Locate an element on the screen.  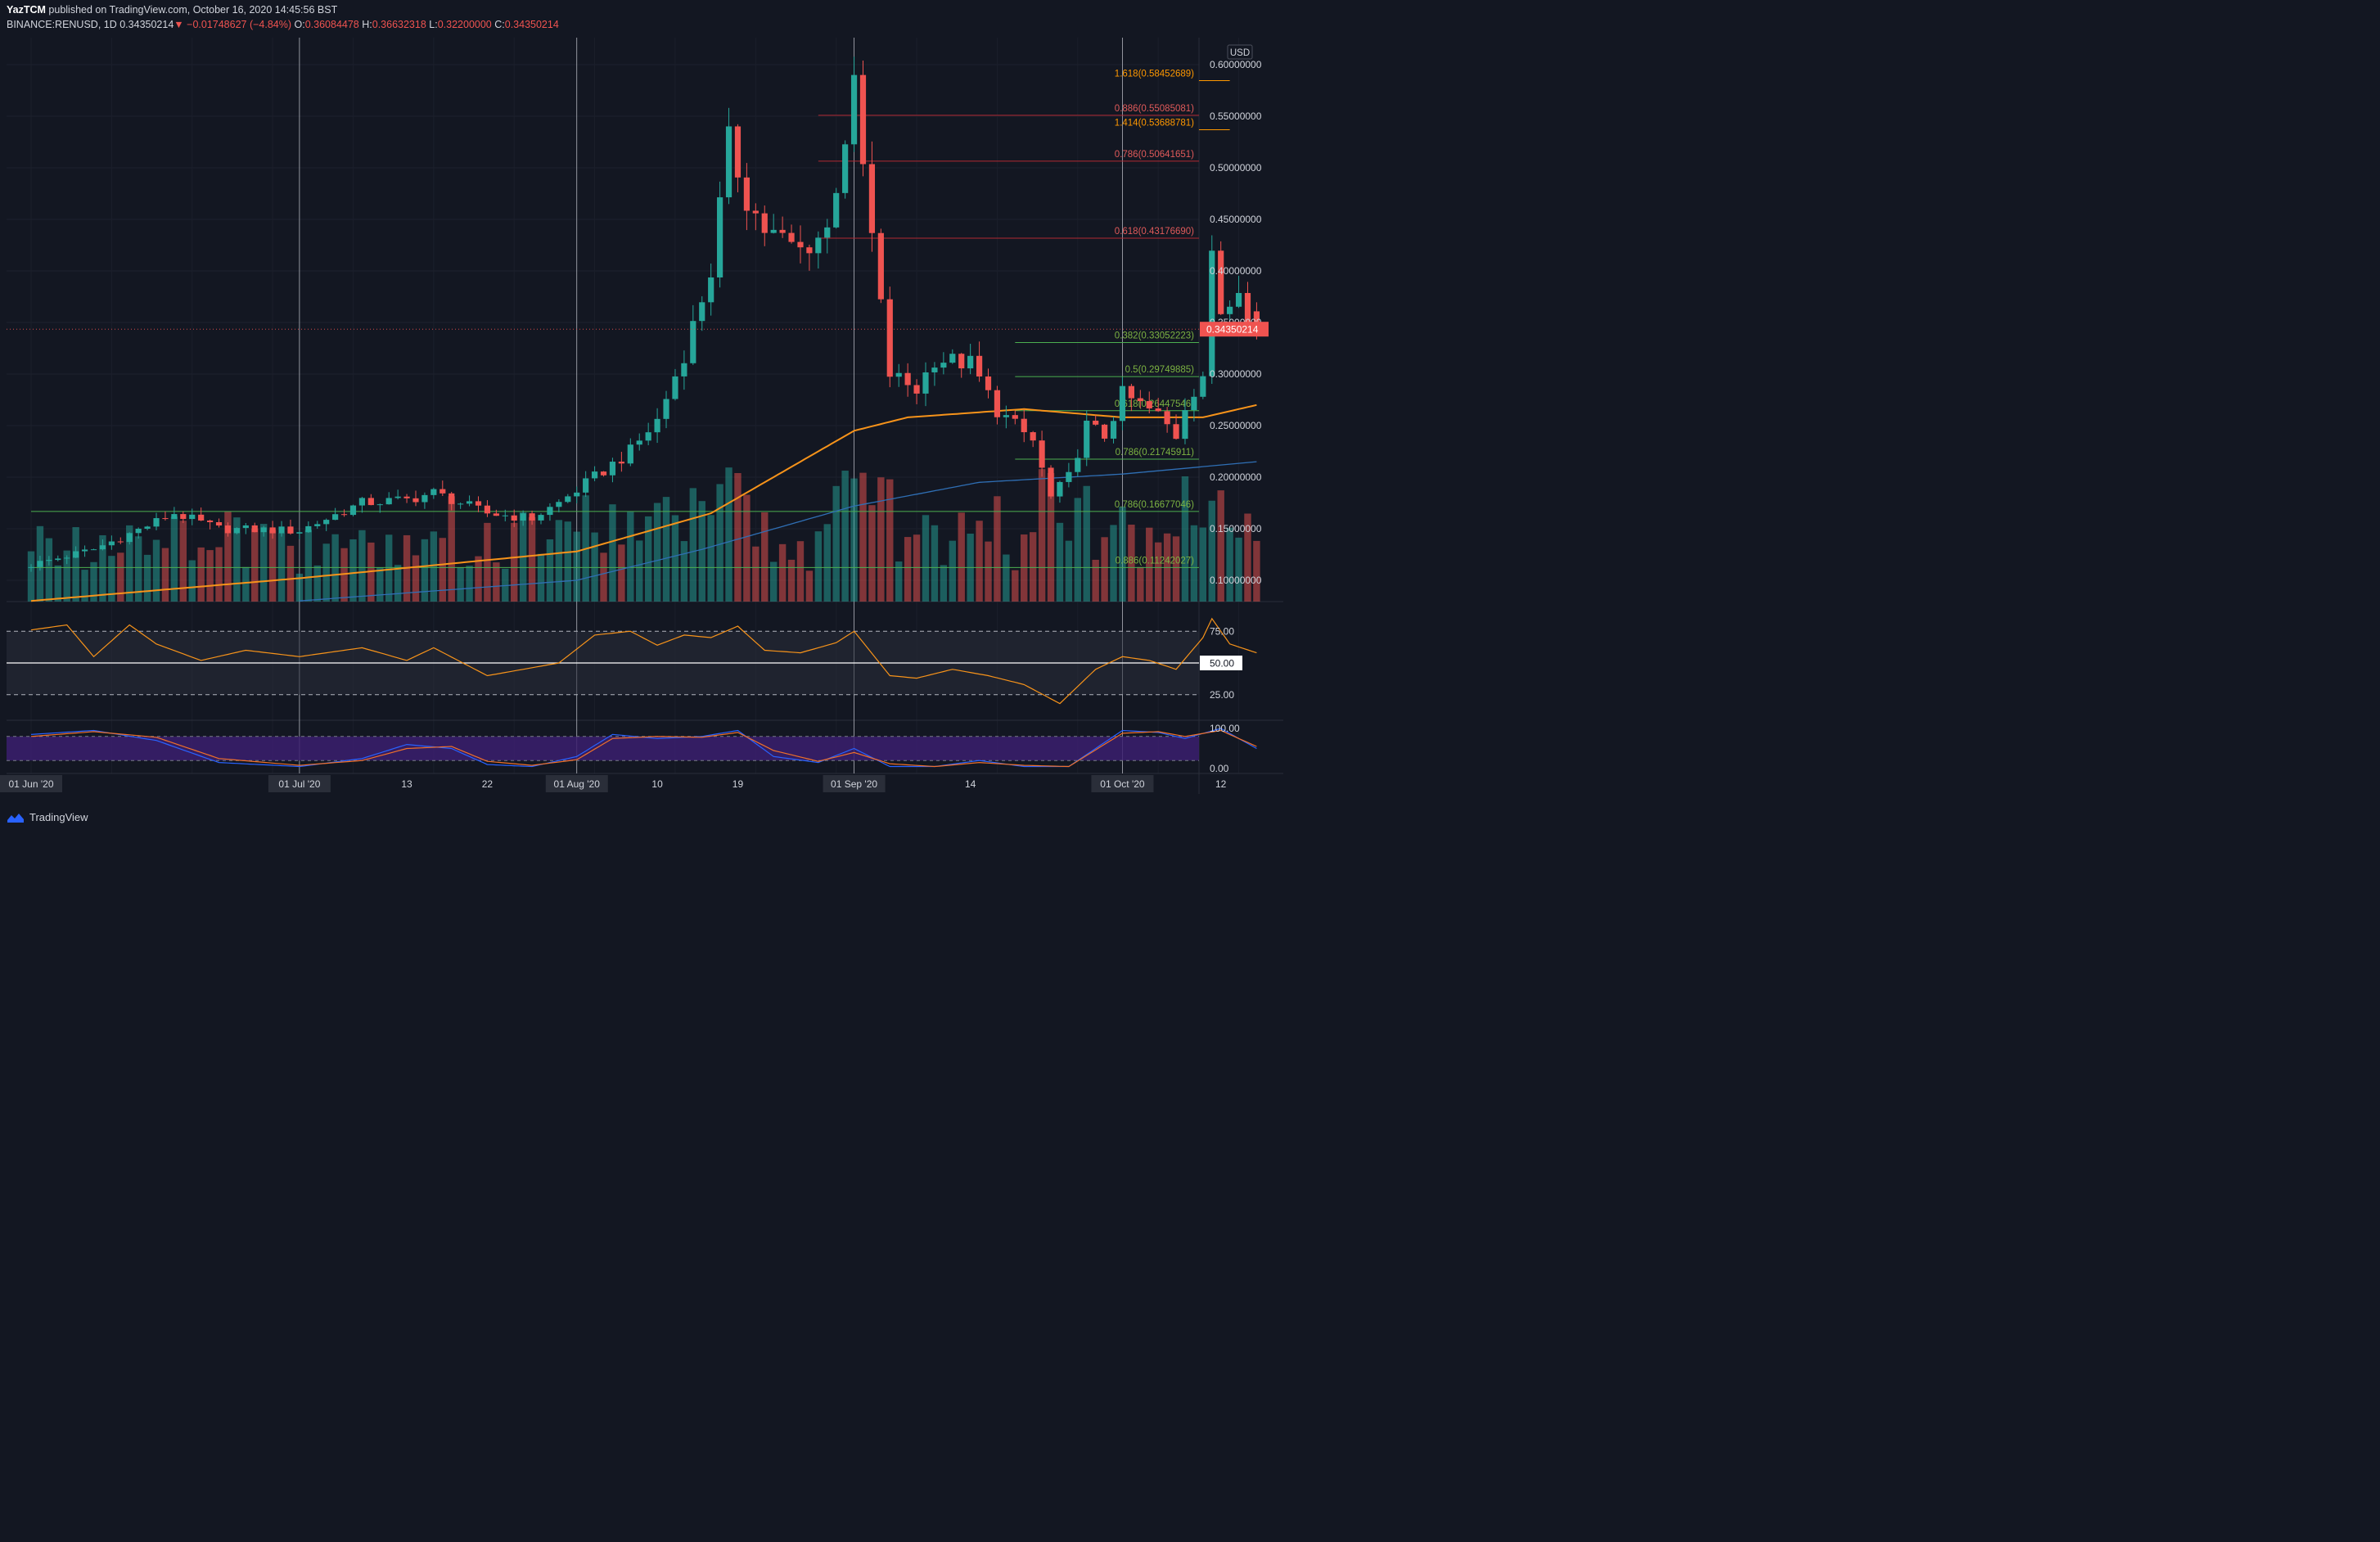
fib-label: 1.414(0.53688781) is located at coordinates (1154, 124).